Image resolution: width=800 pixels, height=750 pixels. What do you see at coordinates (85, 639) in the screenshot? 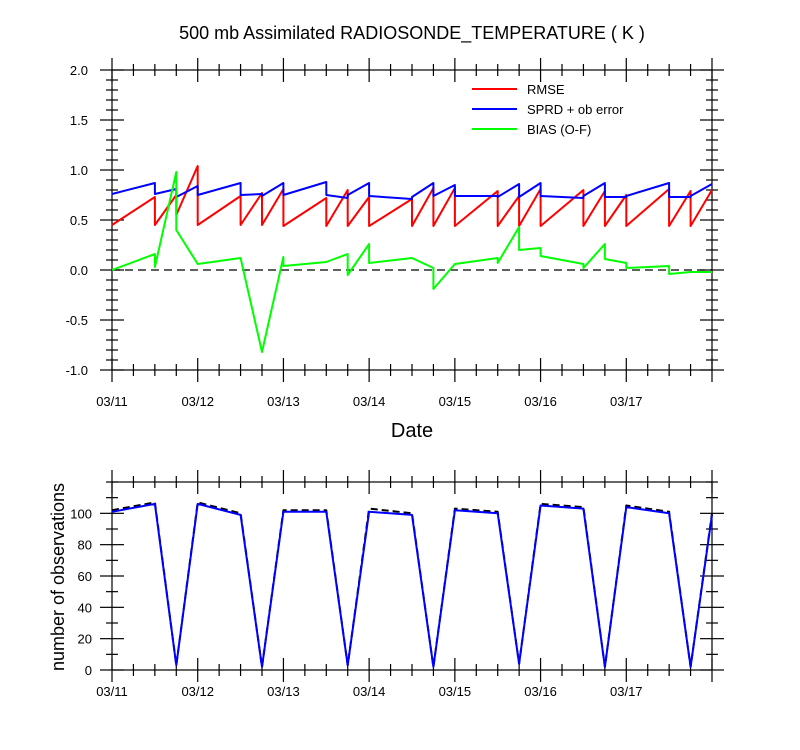
I see `bottom-y-tick-label: 20` at bounding box center [85, 639].